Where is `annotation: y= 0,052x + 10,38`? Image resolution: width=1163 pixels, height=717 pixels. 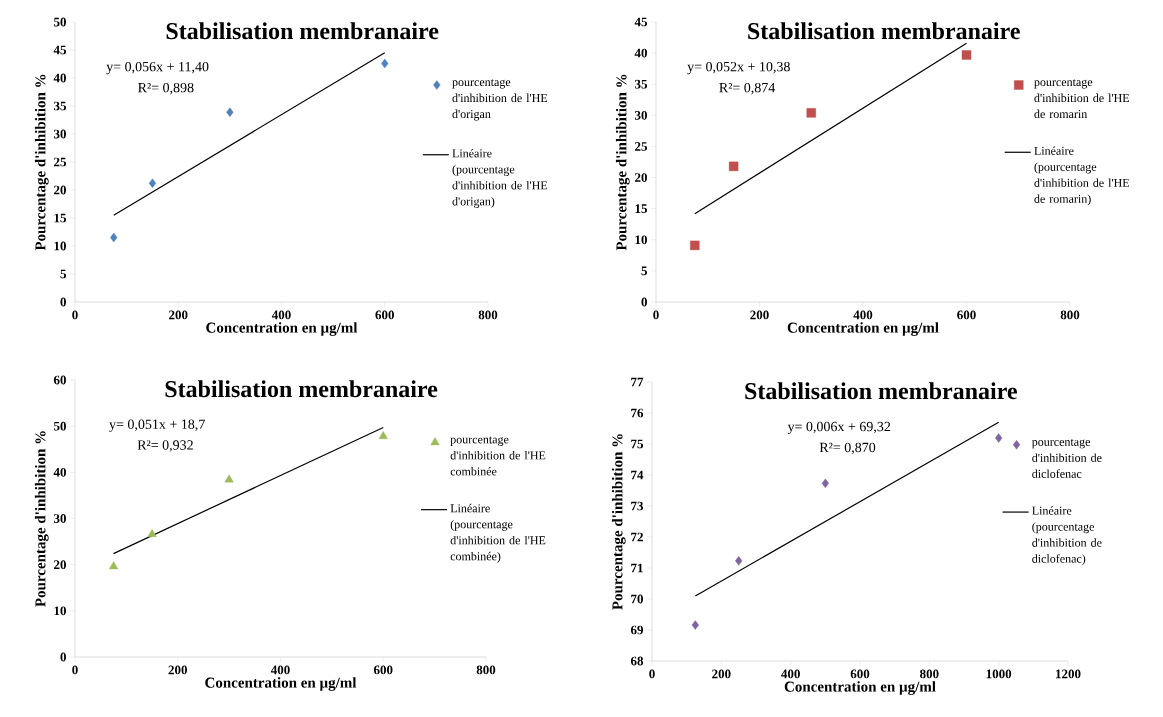
annotation: y= 0,052x + 10,38 is located at coordinates (738, 68).